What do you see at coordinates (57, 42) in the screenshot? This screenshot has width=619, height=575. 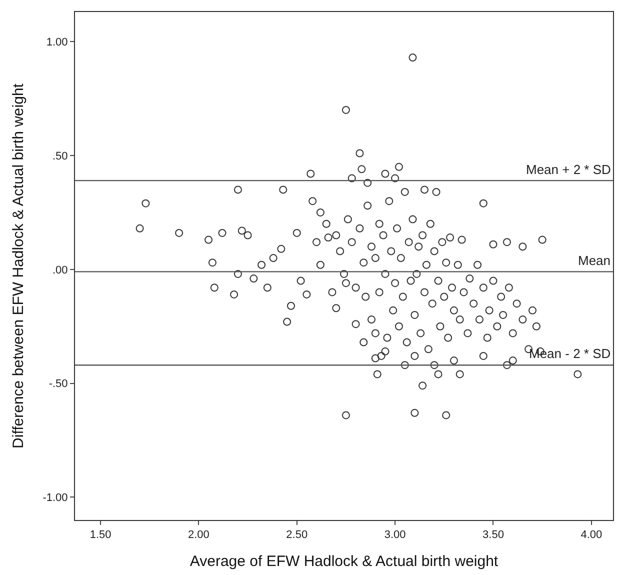 I see `y-tick-label: 1.00` at bounding box center [57, 42].